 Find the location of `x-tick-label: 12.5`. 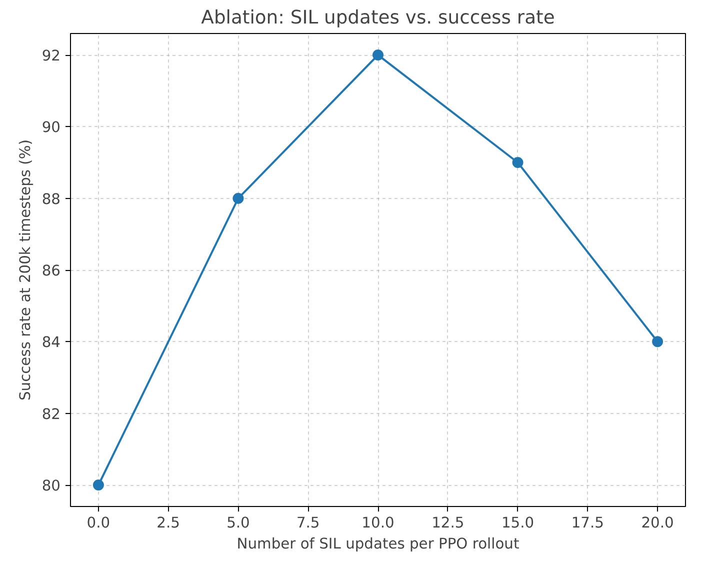

x-tick-label: 12.5 is located at coordinates (448, 523).